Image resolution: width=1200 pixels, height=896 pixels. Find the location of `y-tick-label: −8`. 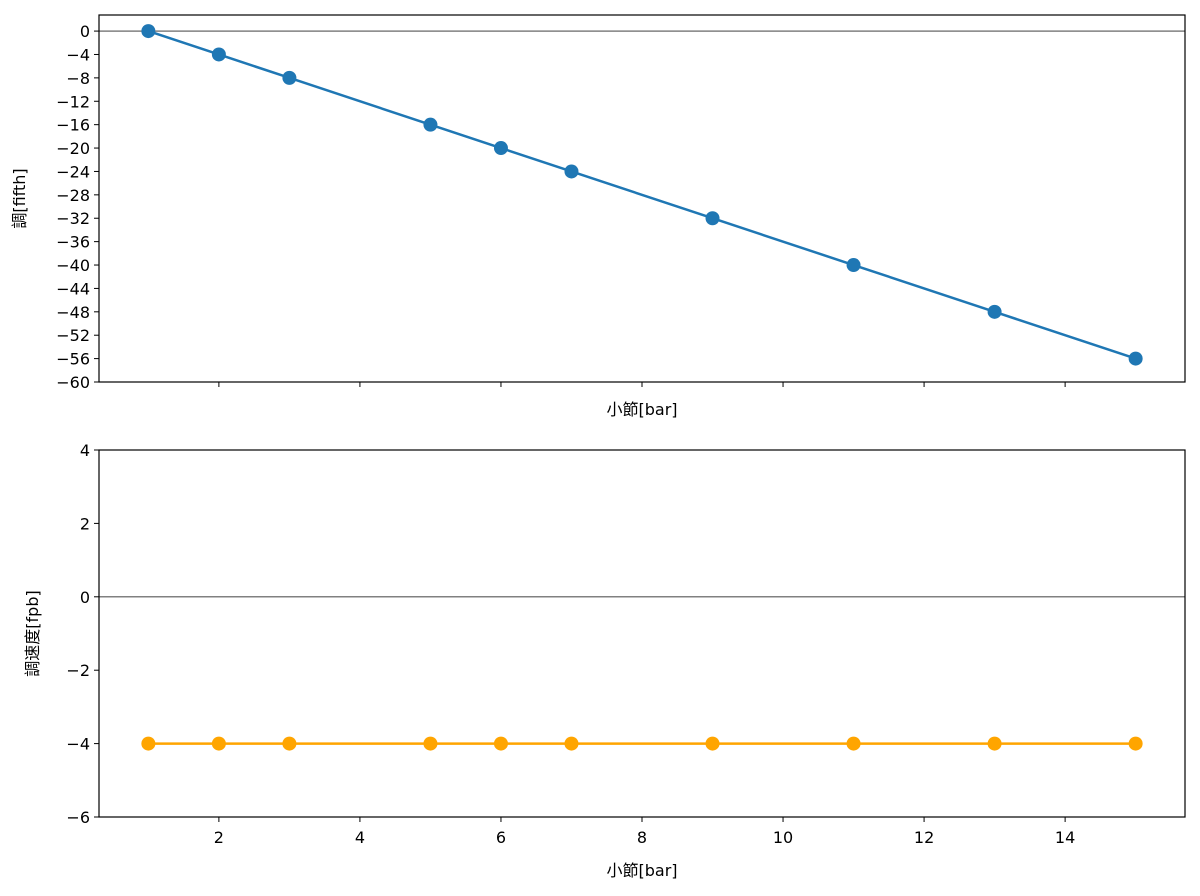

y-tick-label: −8 is located at coordinates (78, 78).